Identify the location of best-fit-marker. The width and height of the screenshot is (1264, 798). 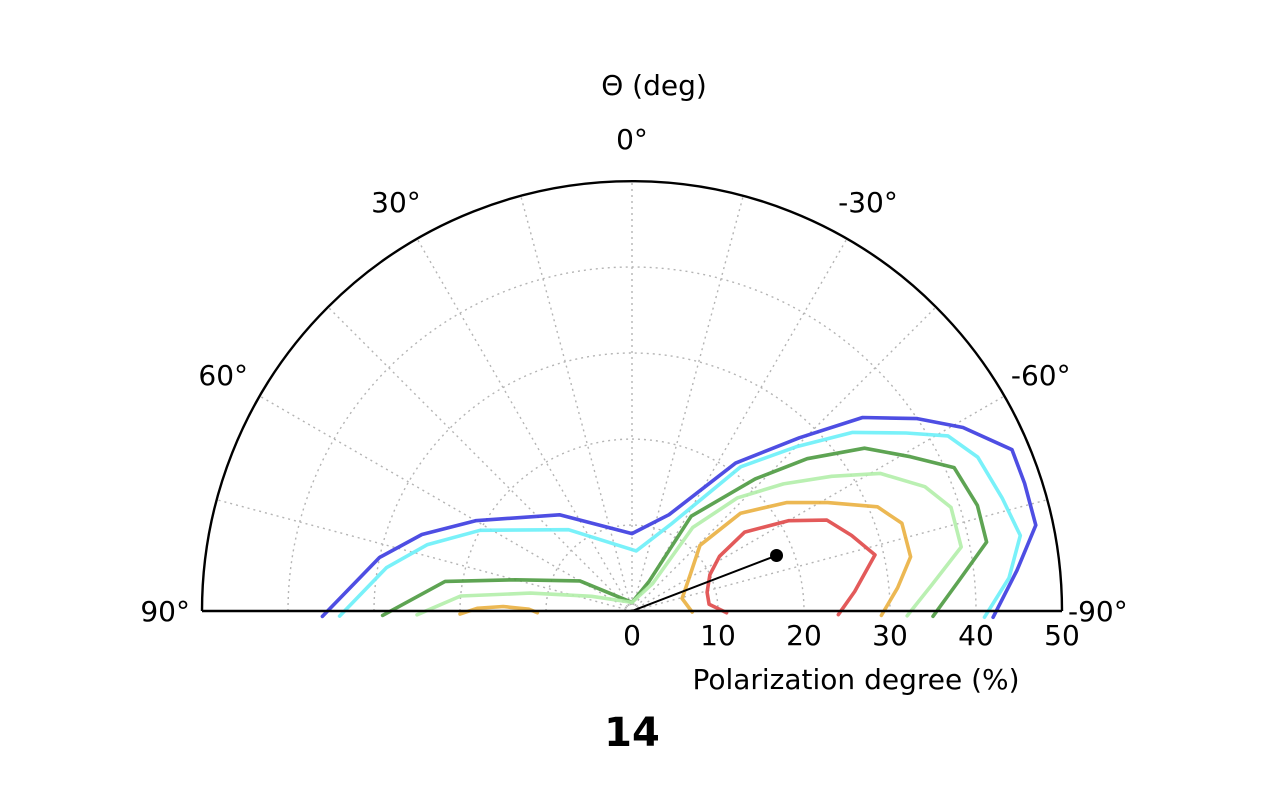
(707, 580).